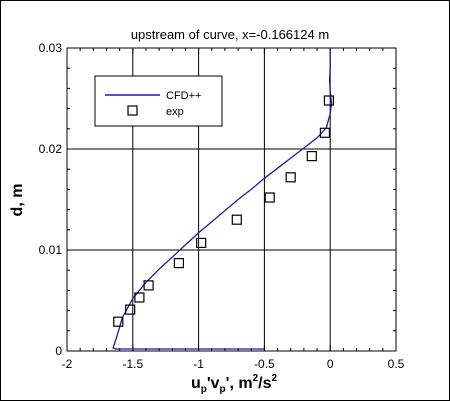 This screenshot has width=450, height=401. What do you see at coordinates (132, 364) in the screenshot?
I see `x-tick-label: -1.5` at bounding box center [132, 364].